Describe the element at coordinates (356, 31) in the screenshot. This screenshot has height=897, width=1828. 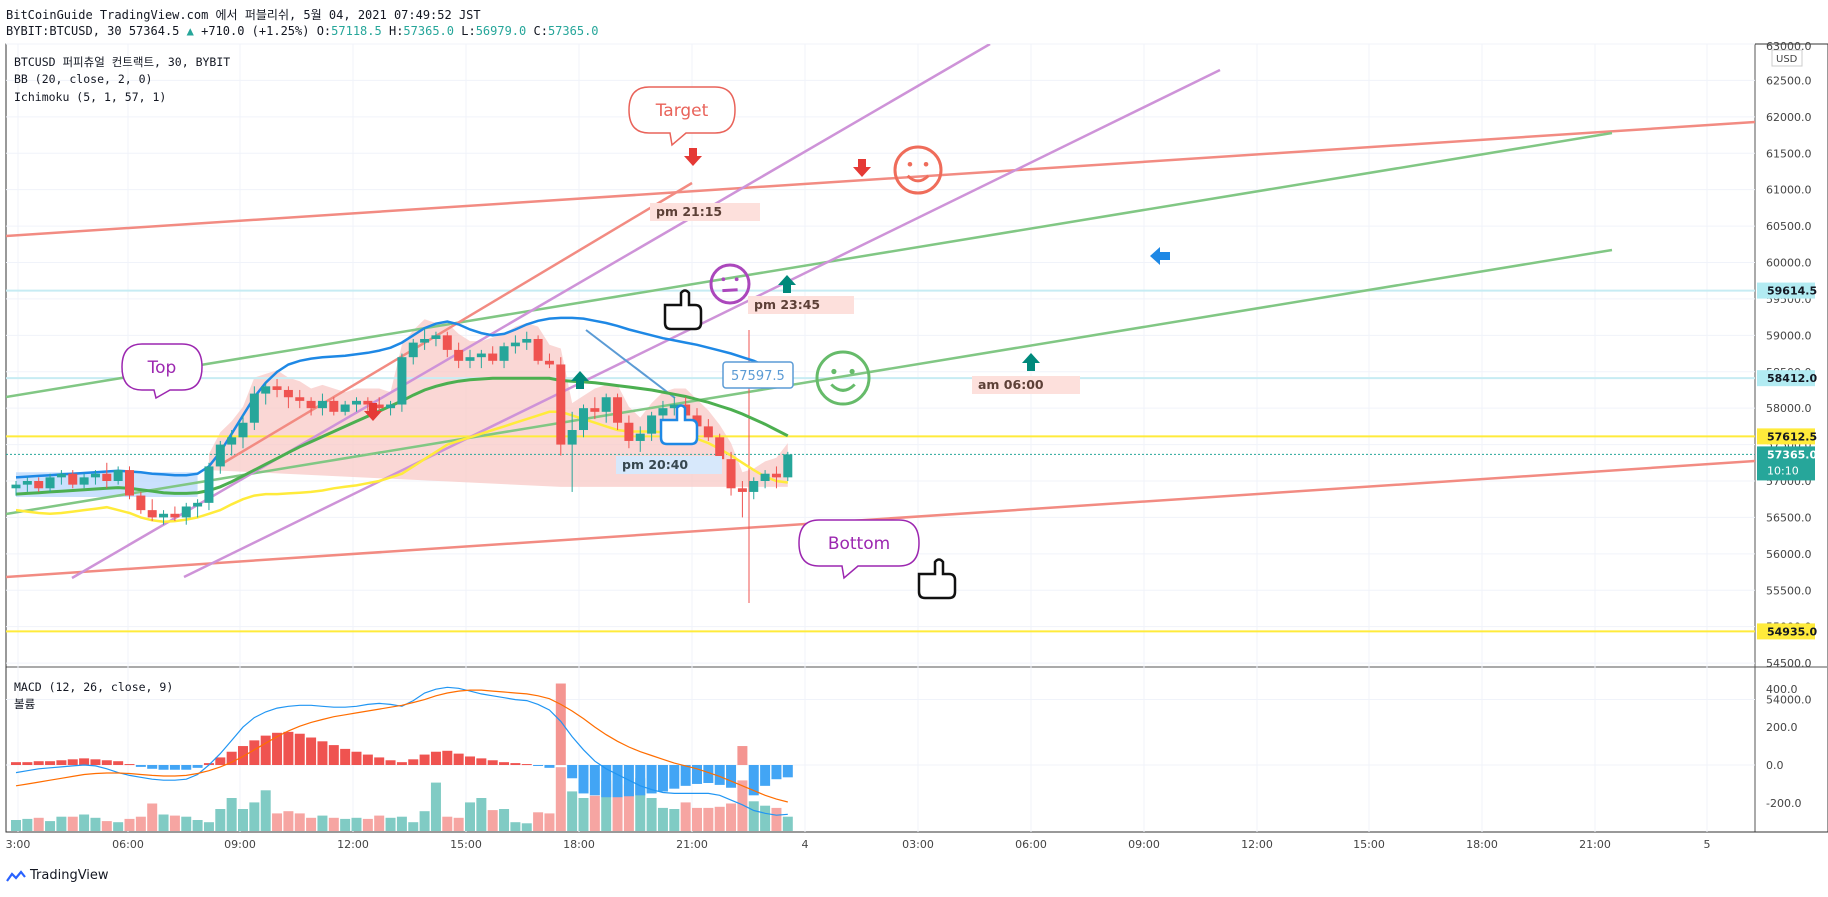
I see `open-value: 57118.5` at that location.